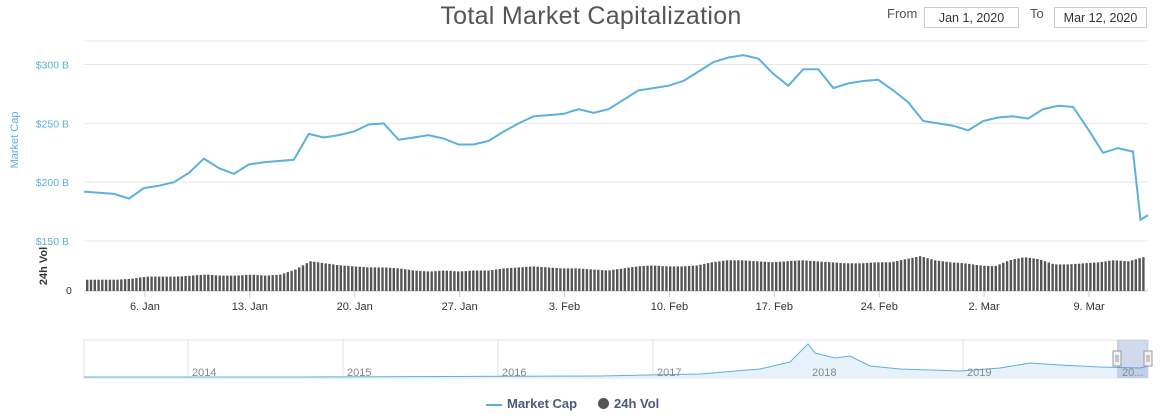  Describe the element at coordinates (1148, 358) in the screenshot. I see `navigator-right-handle` at that location.